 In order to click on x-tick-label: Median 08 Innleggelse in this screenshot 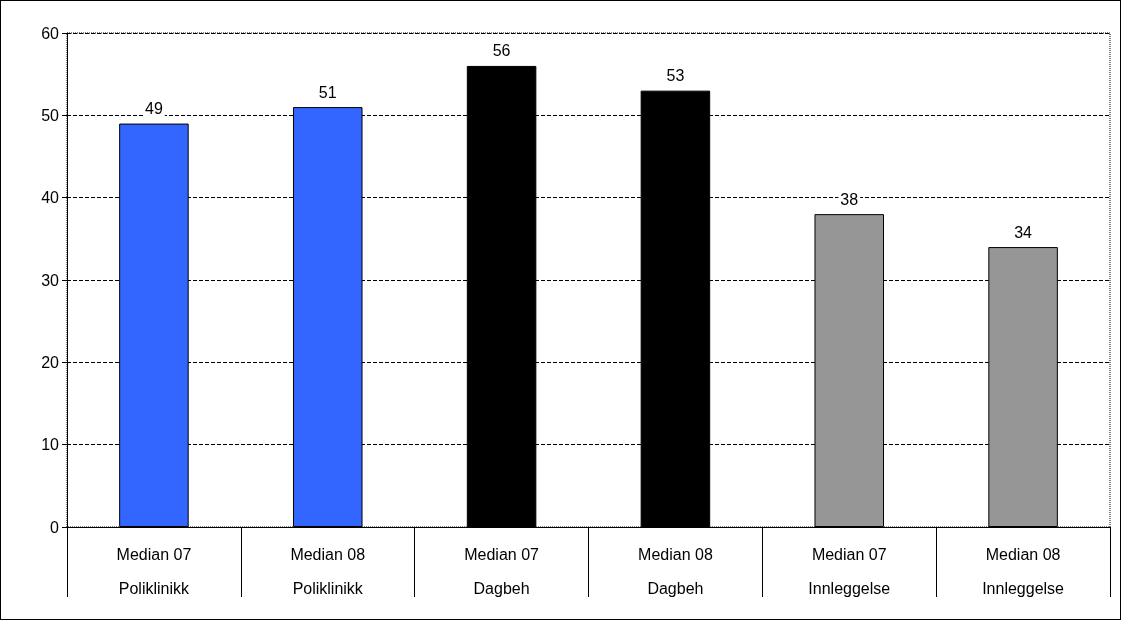, I will do `click(1023, 571)`.